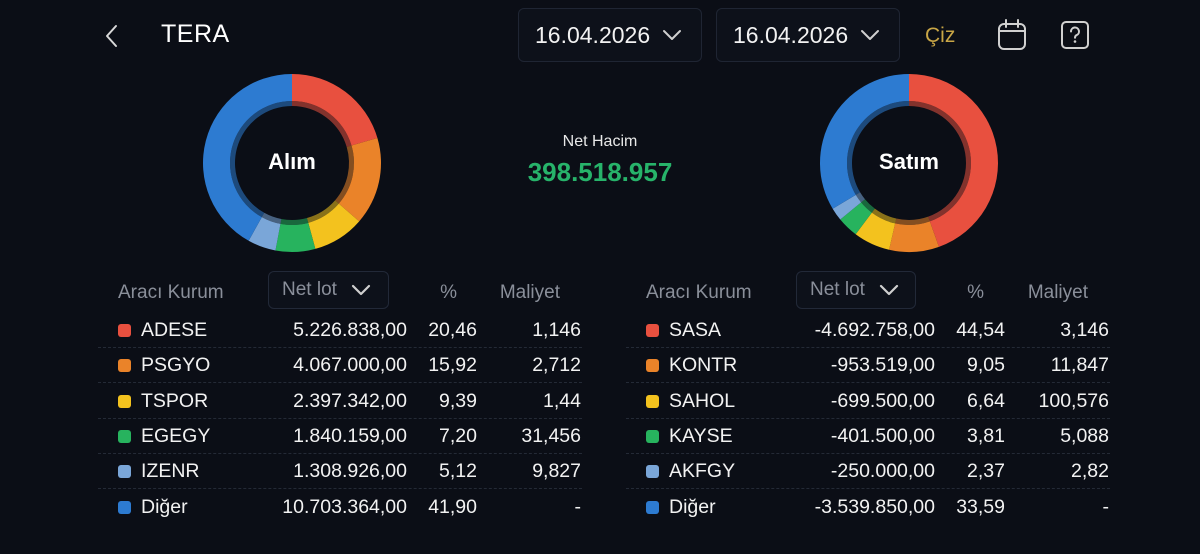  Describe the element at coordinates (882, 471) in the screenshot. I see `net-lot-value: -250.000,00` at that location.